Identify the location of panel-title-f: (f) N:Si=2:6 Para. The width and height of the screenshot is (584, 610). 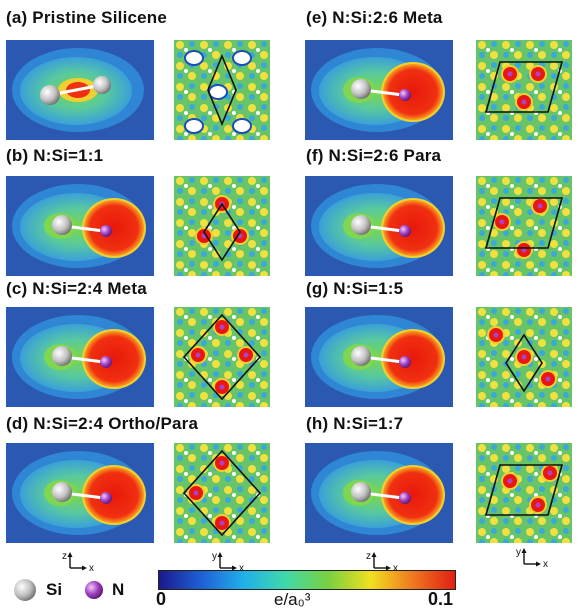
(374, 155).